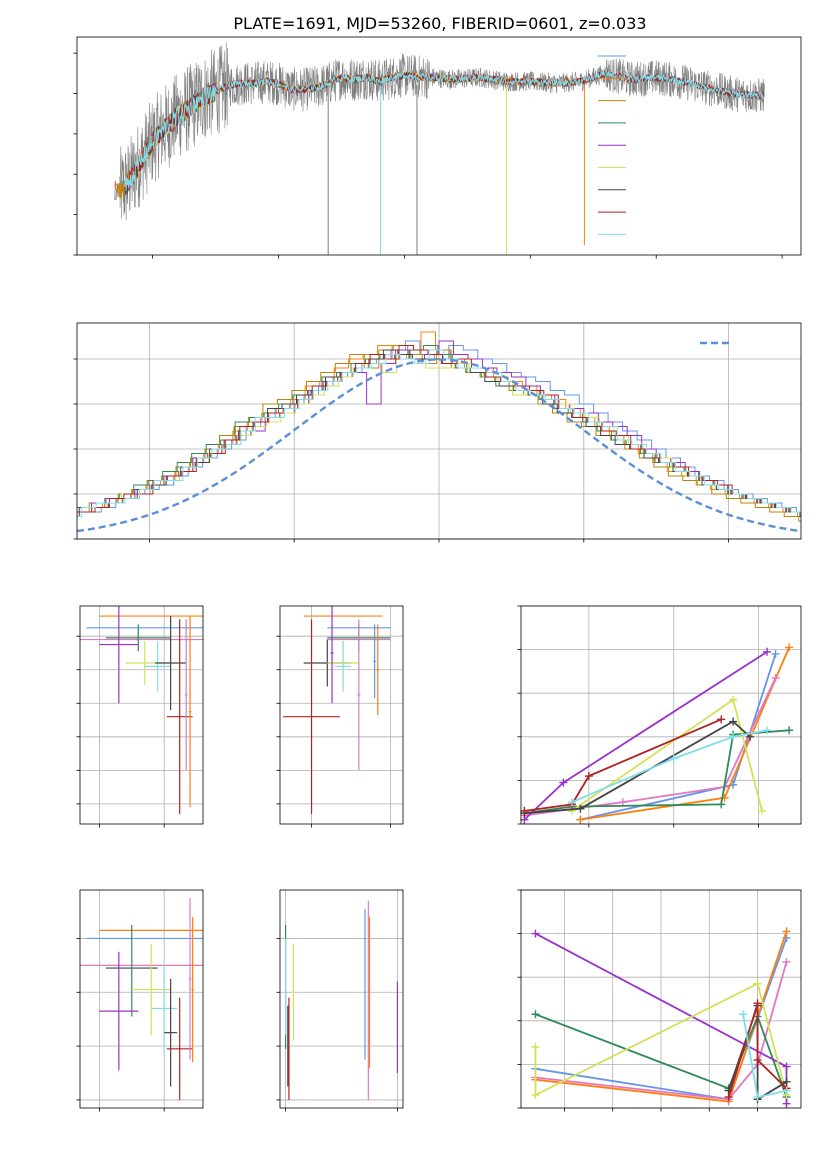  I want to click on z-mass-panel, so click(140, 1000).